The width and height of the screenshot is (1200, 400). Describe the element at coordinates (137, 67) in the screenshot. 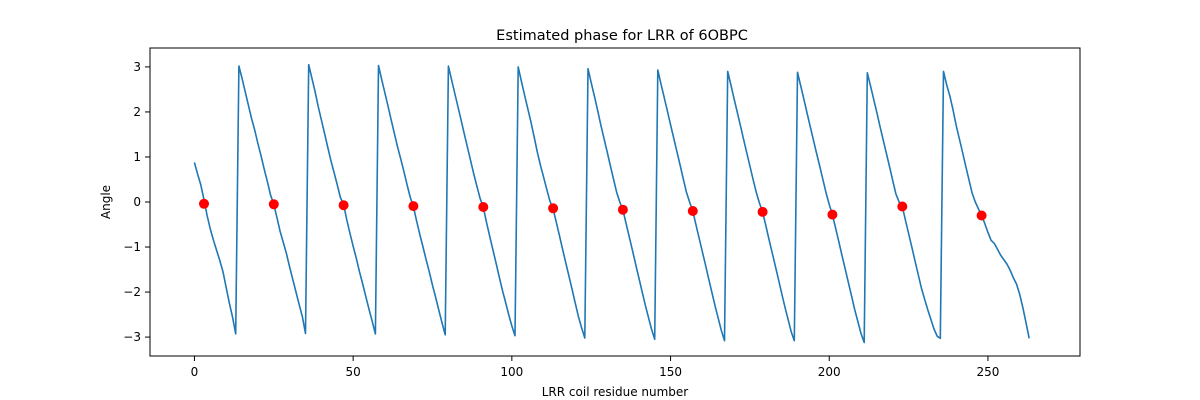

I see `y-tick-label-3: 3` at that location.